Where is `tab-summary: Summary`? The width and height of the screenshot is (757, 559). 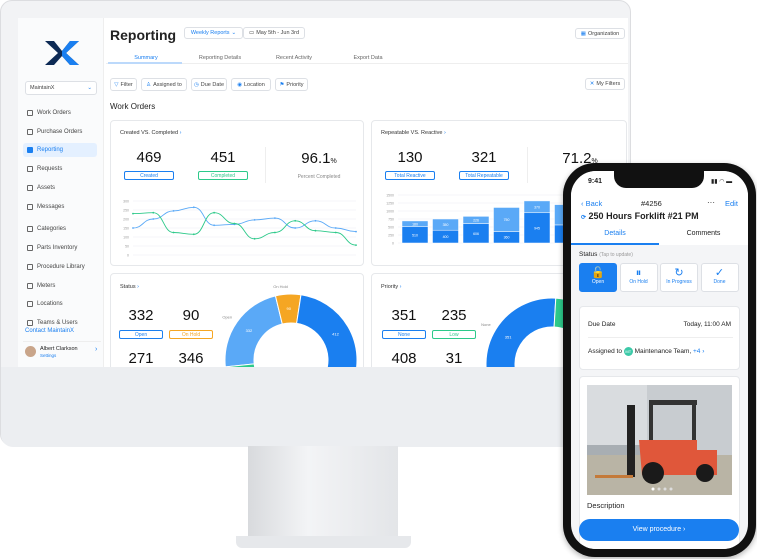
tab-summary: Summary is located at coordinates (146, 58).